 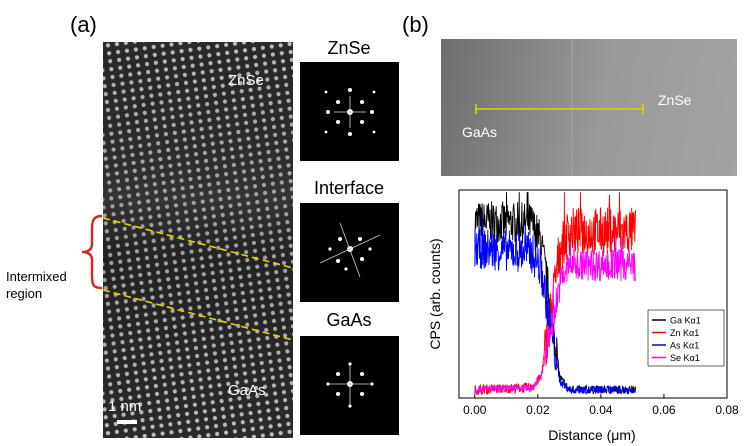 I want to click on x-tick-label: 0.02, so click(x=538, y=410).